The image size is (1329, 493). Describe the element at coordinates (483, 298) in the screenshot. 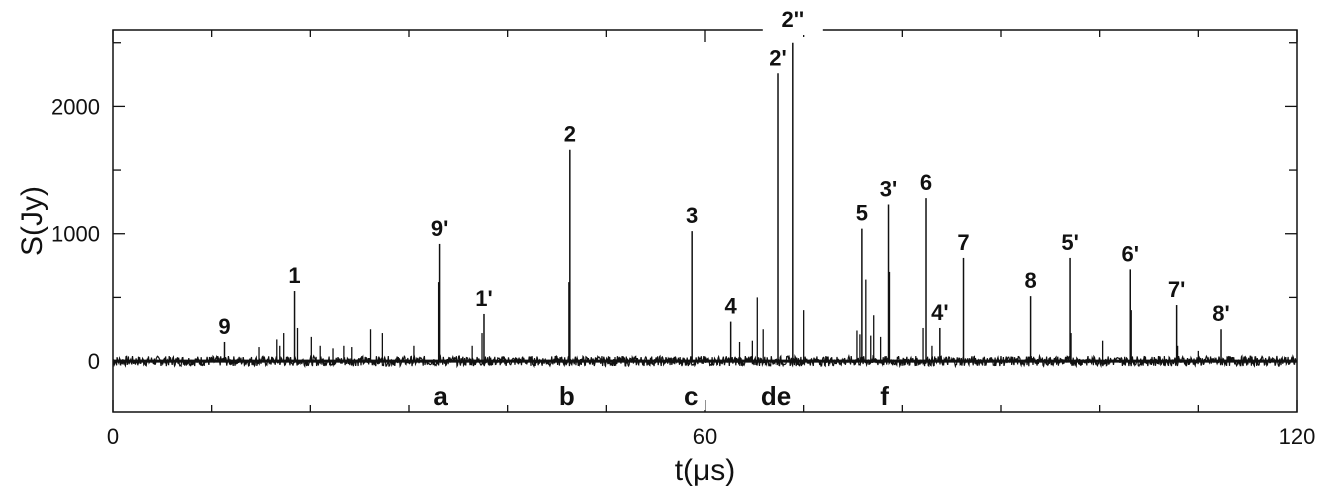

I see `peak-label: 1'` at that location.